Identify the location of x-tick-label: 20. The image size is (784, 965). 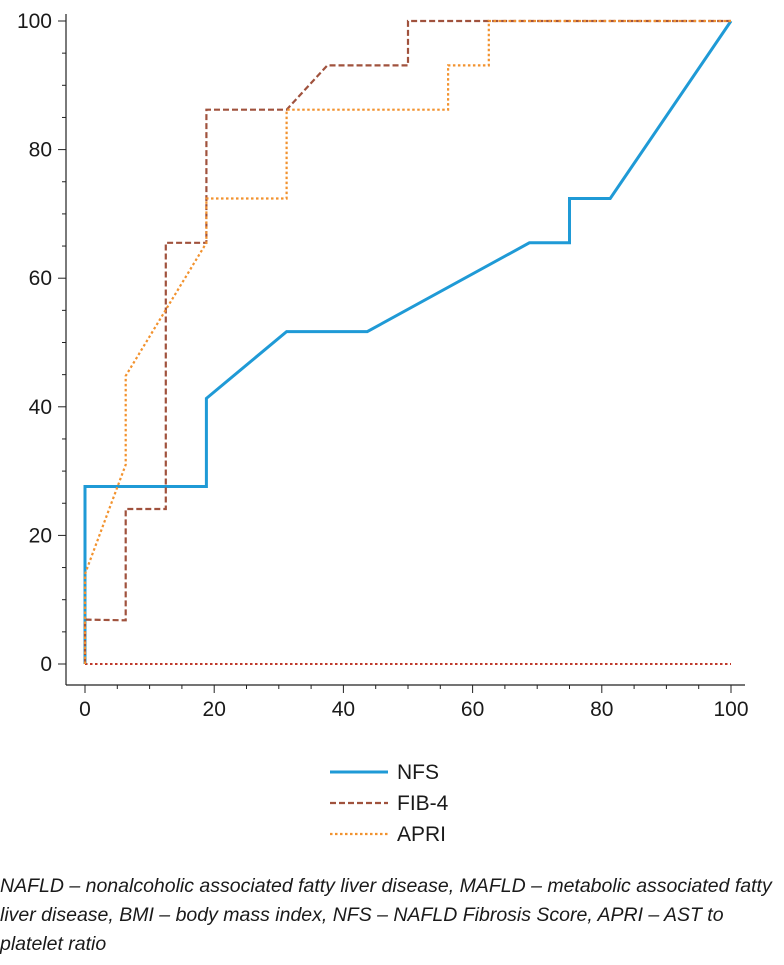
(214, 709).